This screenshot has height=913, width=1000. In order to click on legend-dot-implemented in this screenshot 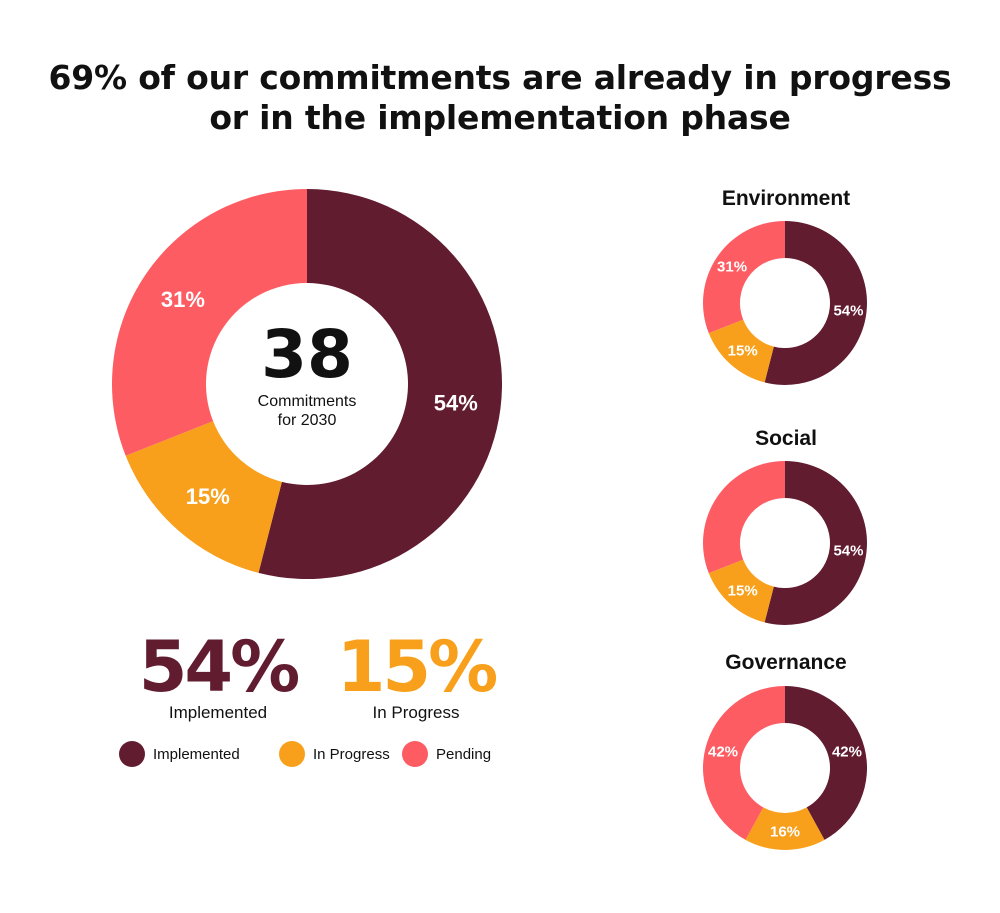, I will do `click(132, 754)`.